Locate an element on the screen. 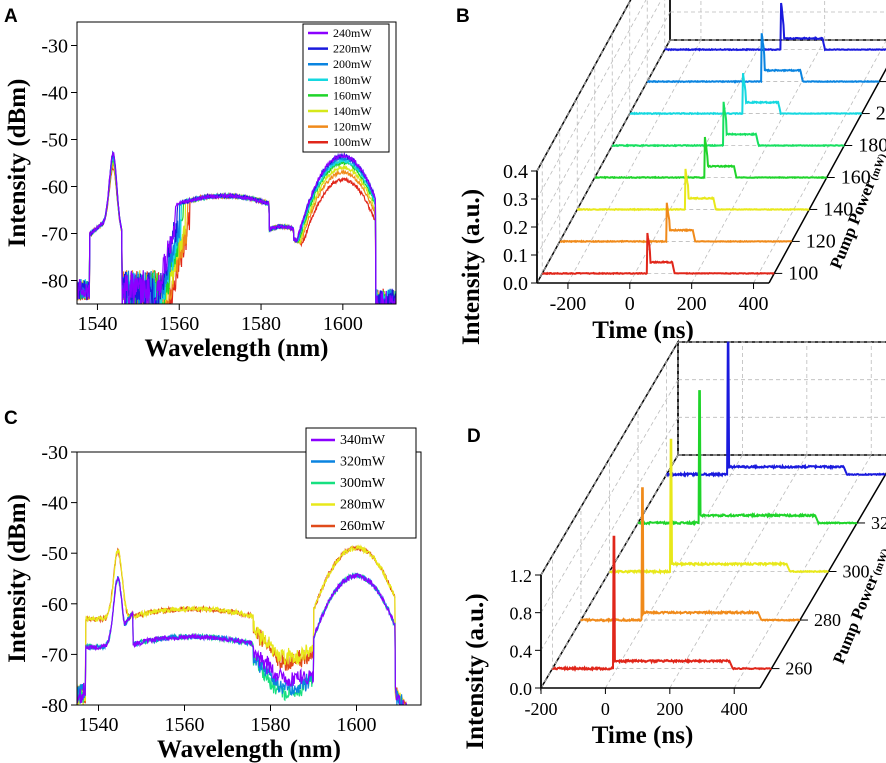  legend-label-220mW: 220mW is located at coordinates (352, 49).